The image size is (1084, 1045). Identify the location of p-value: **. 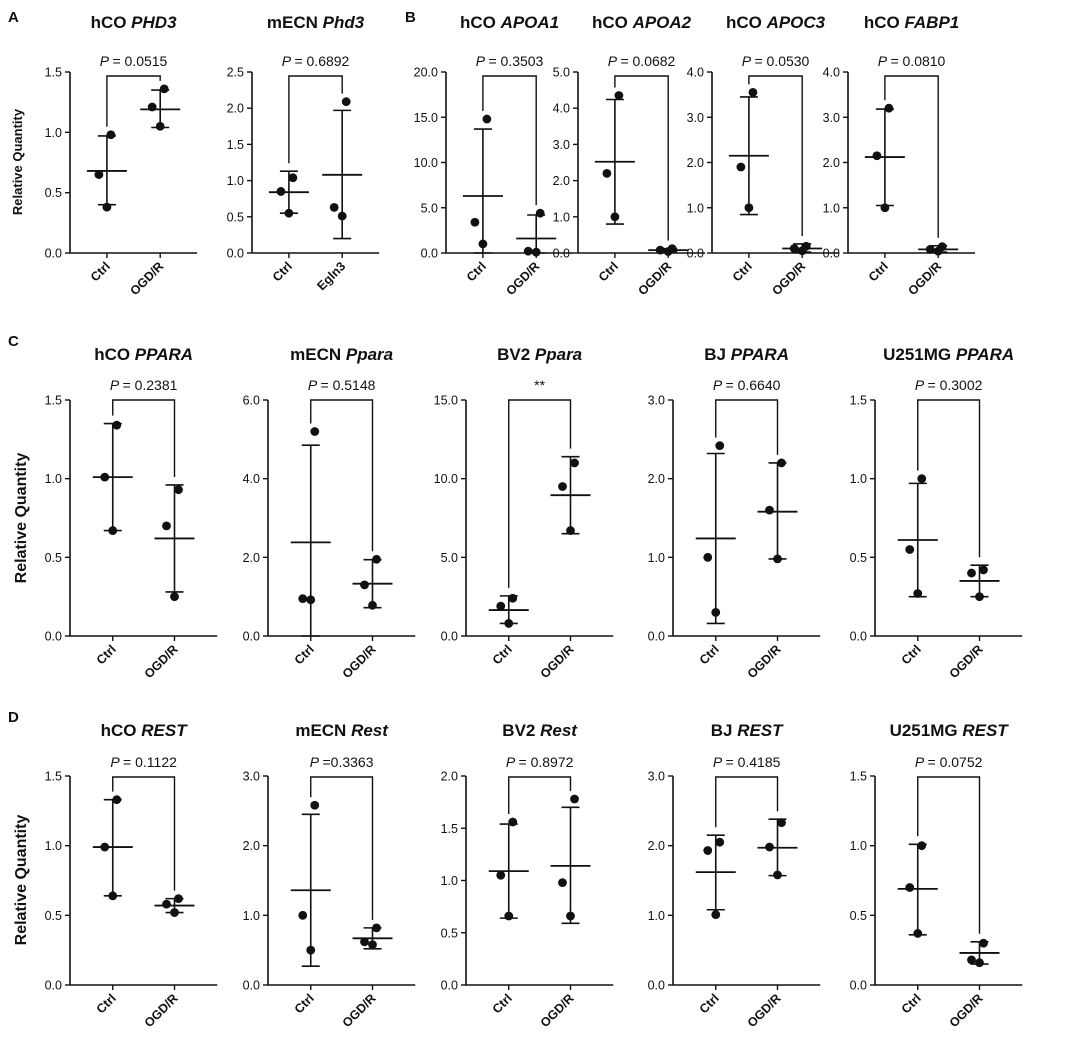
(539, 385).